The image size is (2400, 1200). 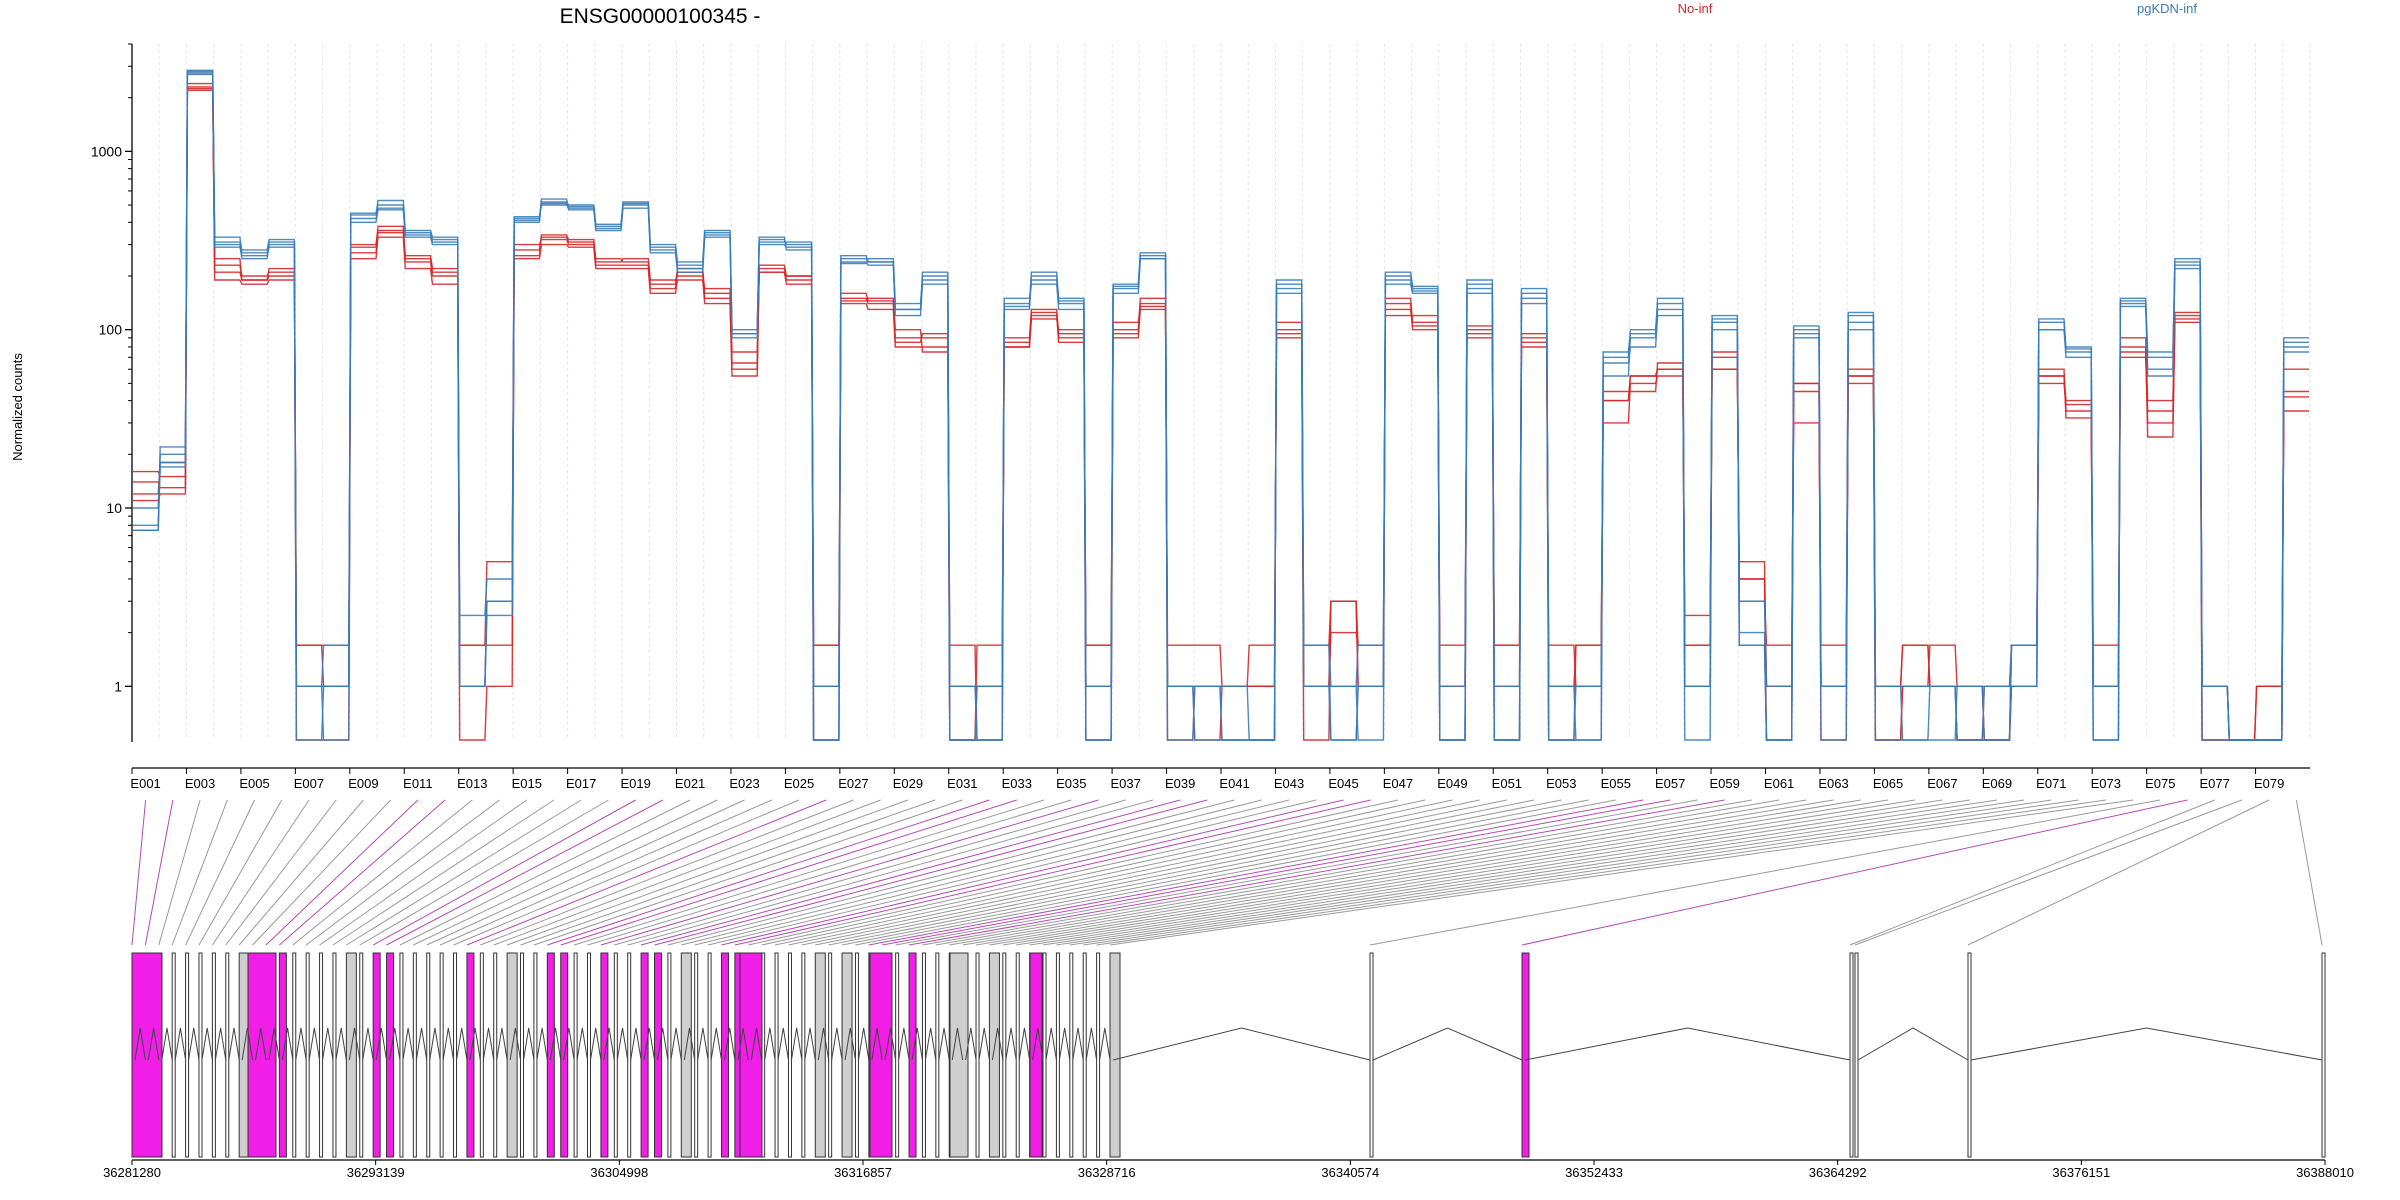 I want to click on x-tick-label: E003, so click(x=200, y=783).